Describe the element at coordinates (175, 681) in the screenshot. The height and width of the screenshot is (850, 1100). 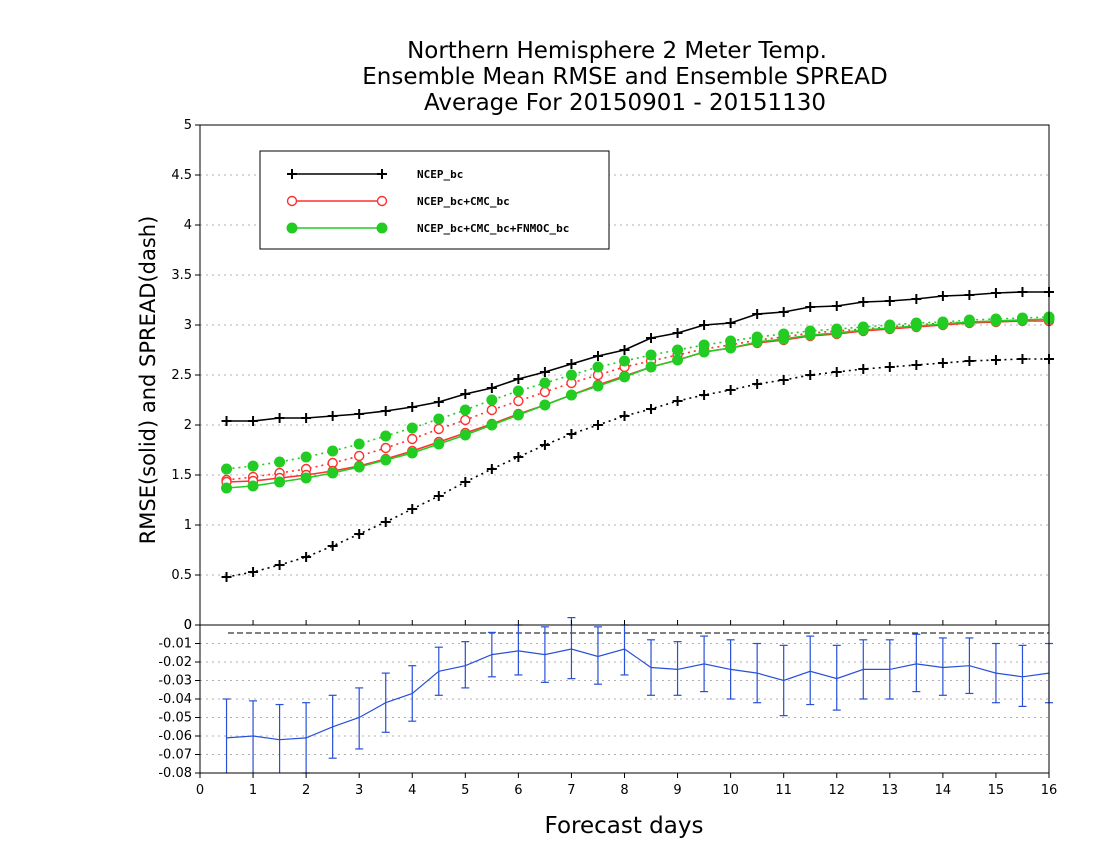
I see `bottom-y-tick-label: -0.03` at that location.